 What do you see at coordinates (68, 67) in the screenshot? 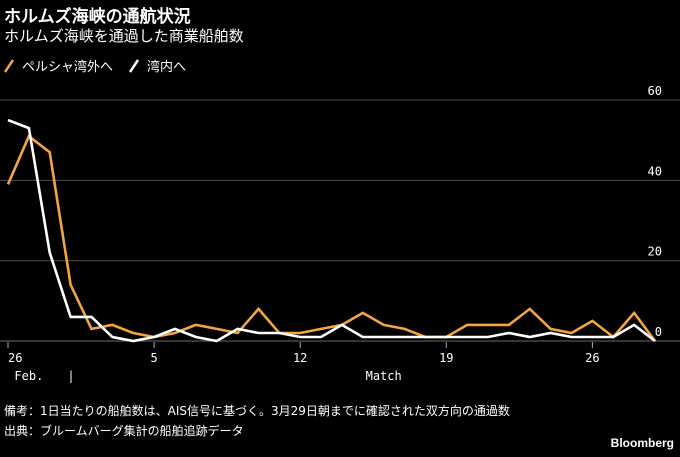
I see `legend-label-gulf-bound: ペルシャ湾外へ` at bounding box center [68, 67].